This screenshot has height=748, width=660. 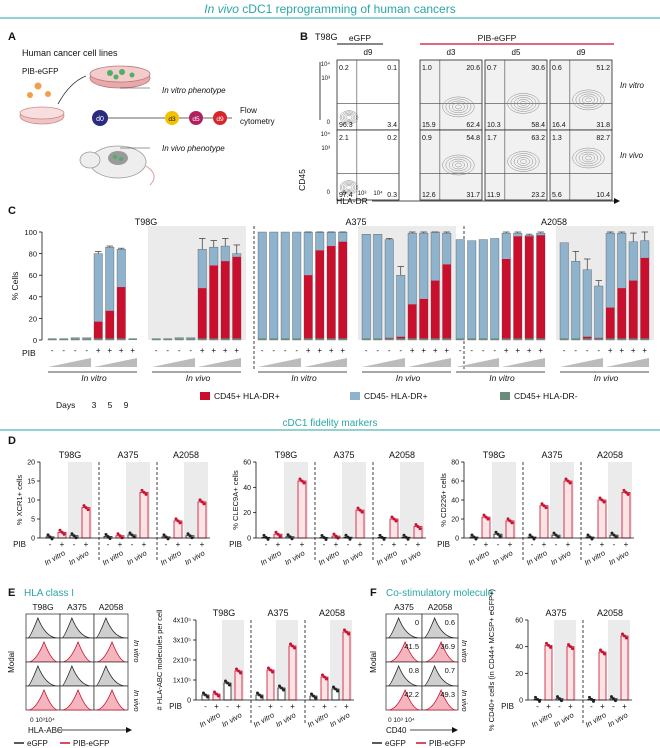 What do you see at coordinates (172, 118) in the screenshot?
I see `d3-node` at bounding box center [172, 118].